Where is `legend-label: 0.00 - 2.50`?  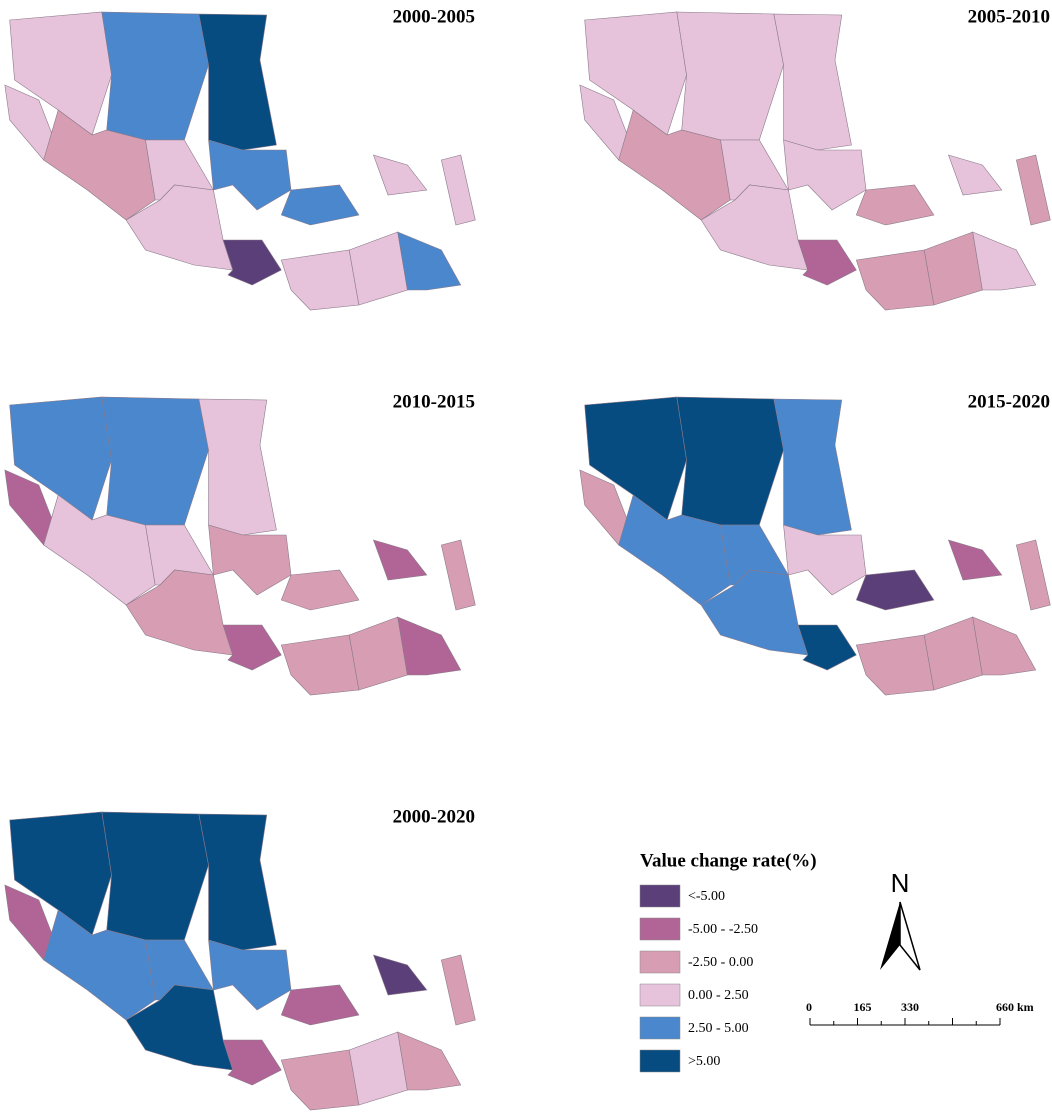 legend-label: 0.00 - 2.50 is located at coordinates (718, 995).